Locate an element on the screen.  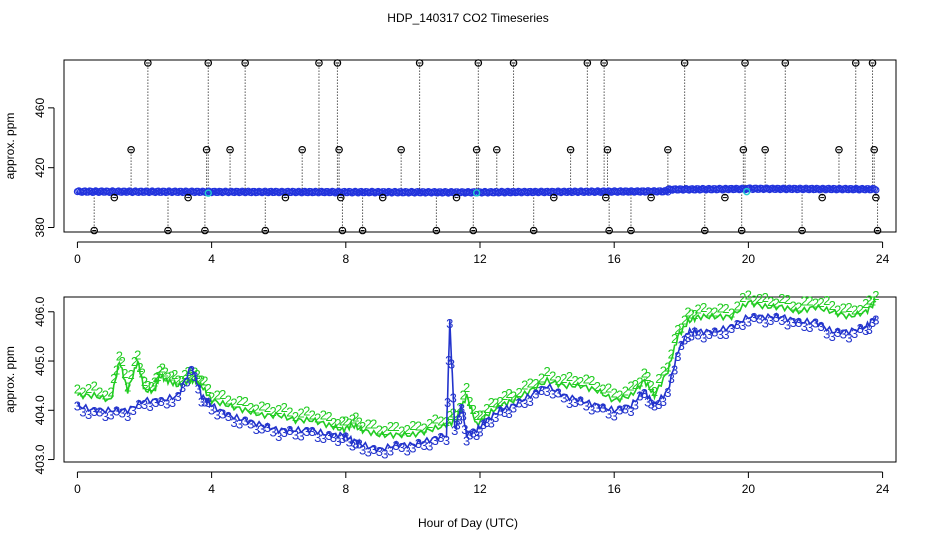
data-point is located at coordinates (876, 190).